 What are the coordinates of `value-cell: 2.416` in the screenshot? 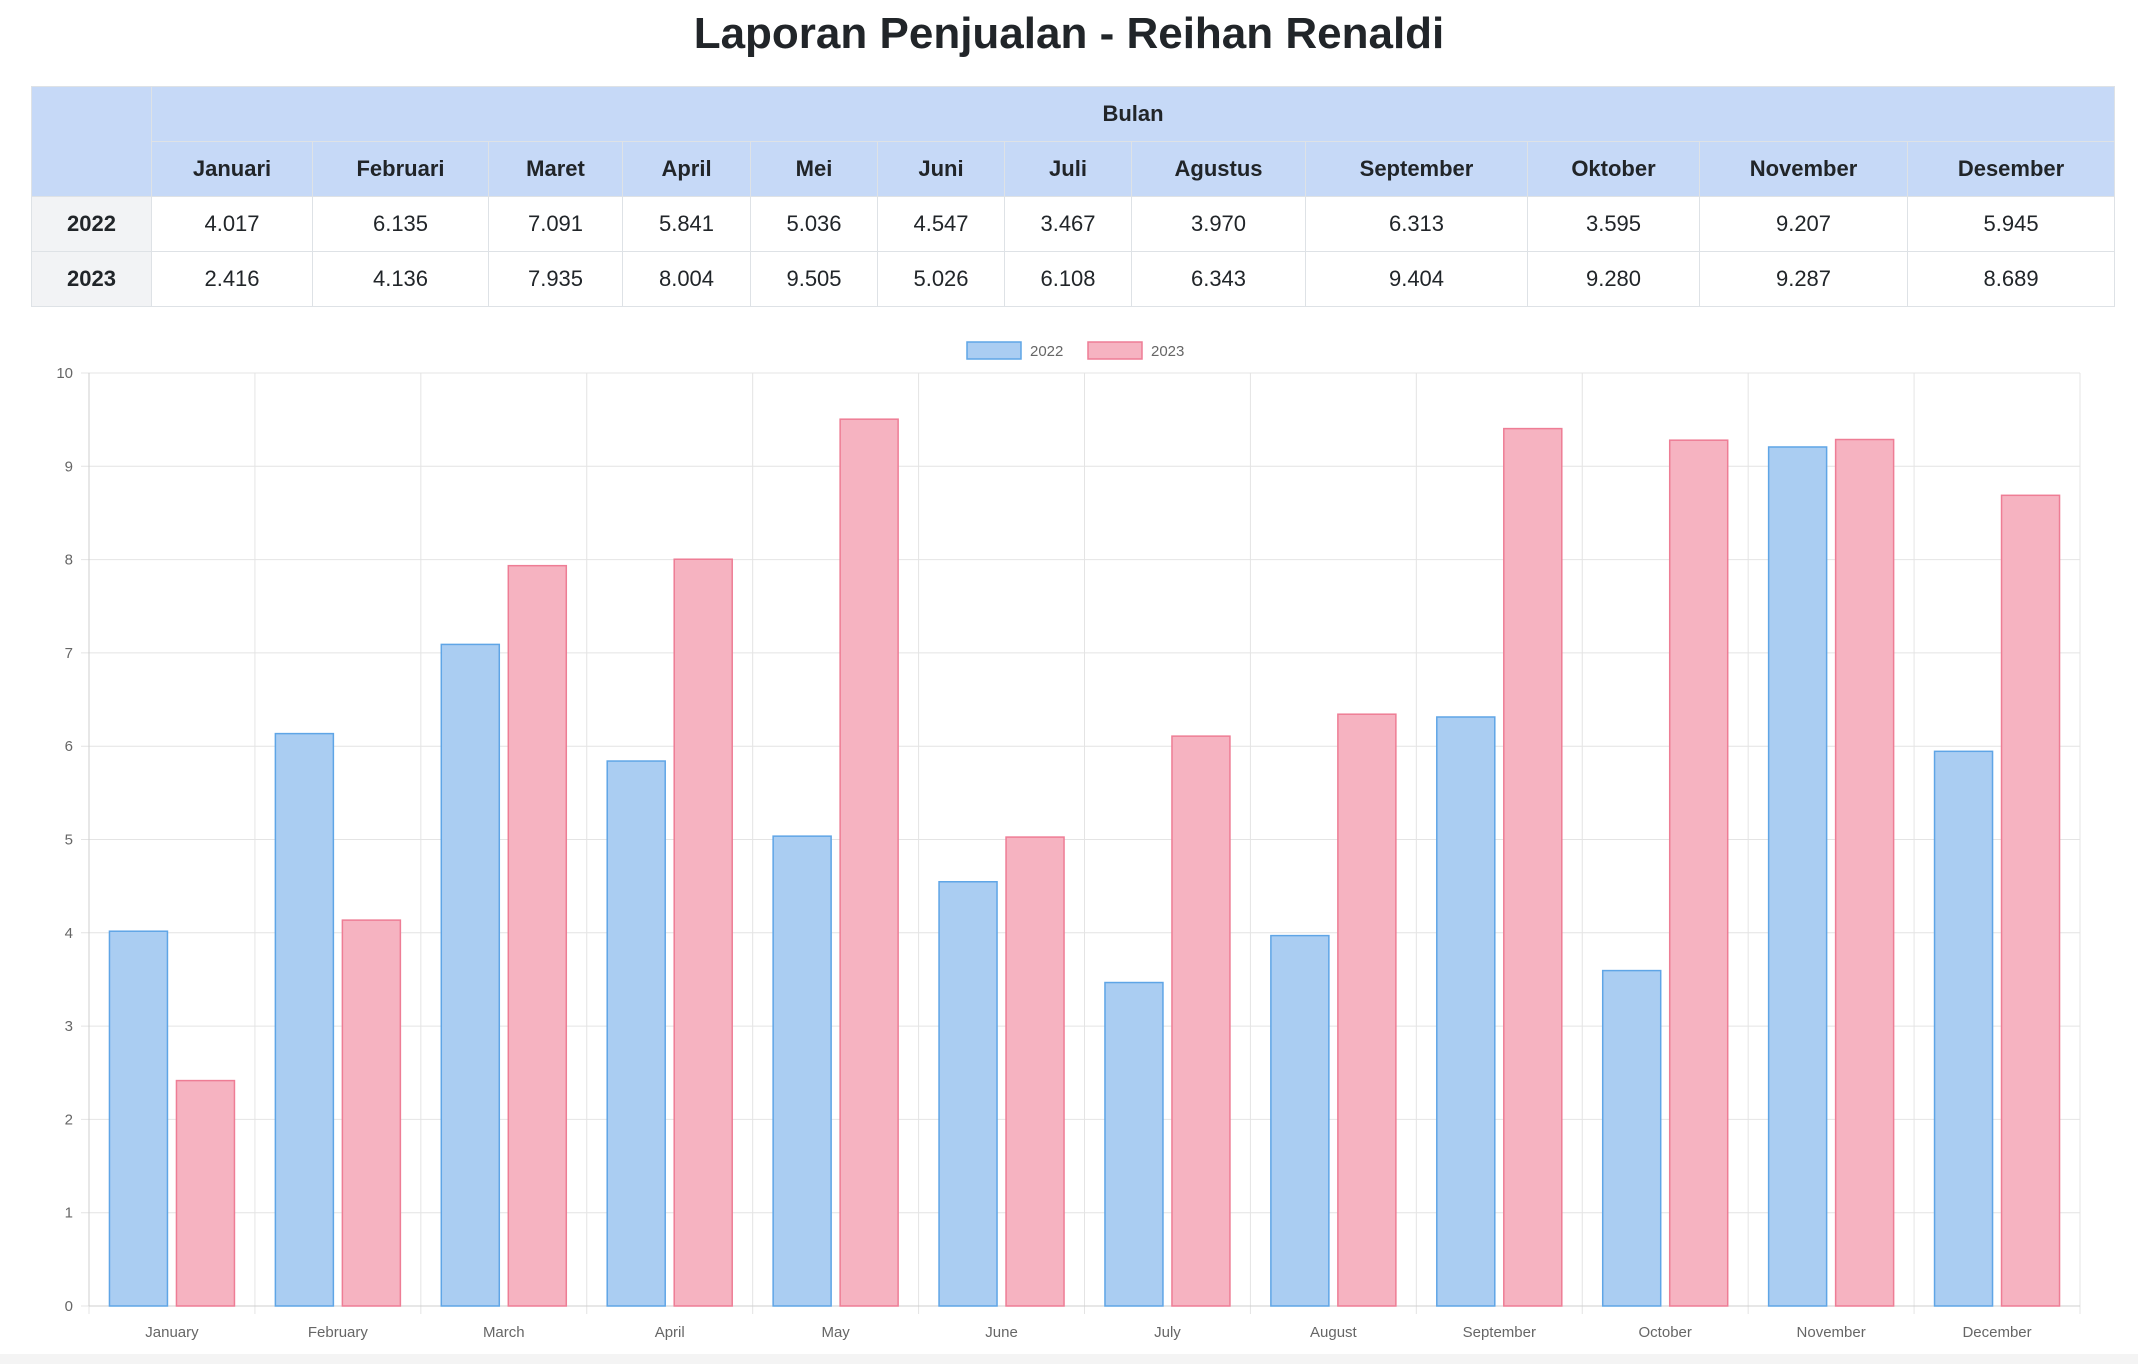 It's located at (232, 279).